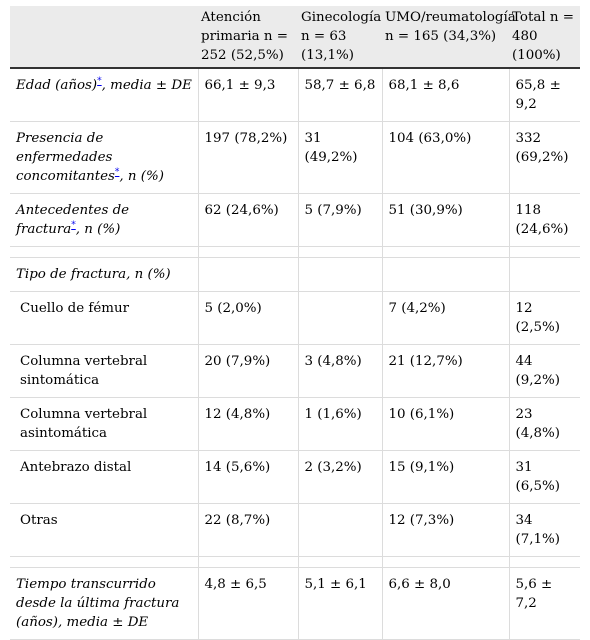 The height and width of the screenshot is (640, 590). Describe the element at coordinates (544, 157) in the screenshot. I see `table-cell: 332 (69,2%)` at that location.